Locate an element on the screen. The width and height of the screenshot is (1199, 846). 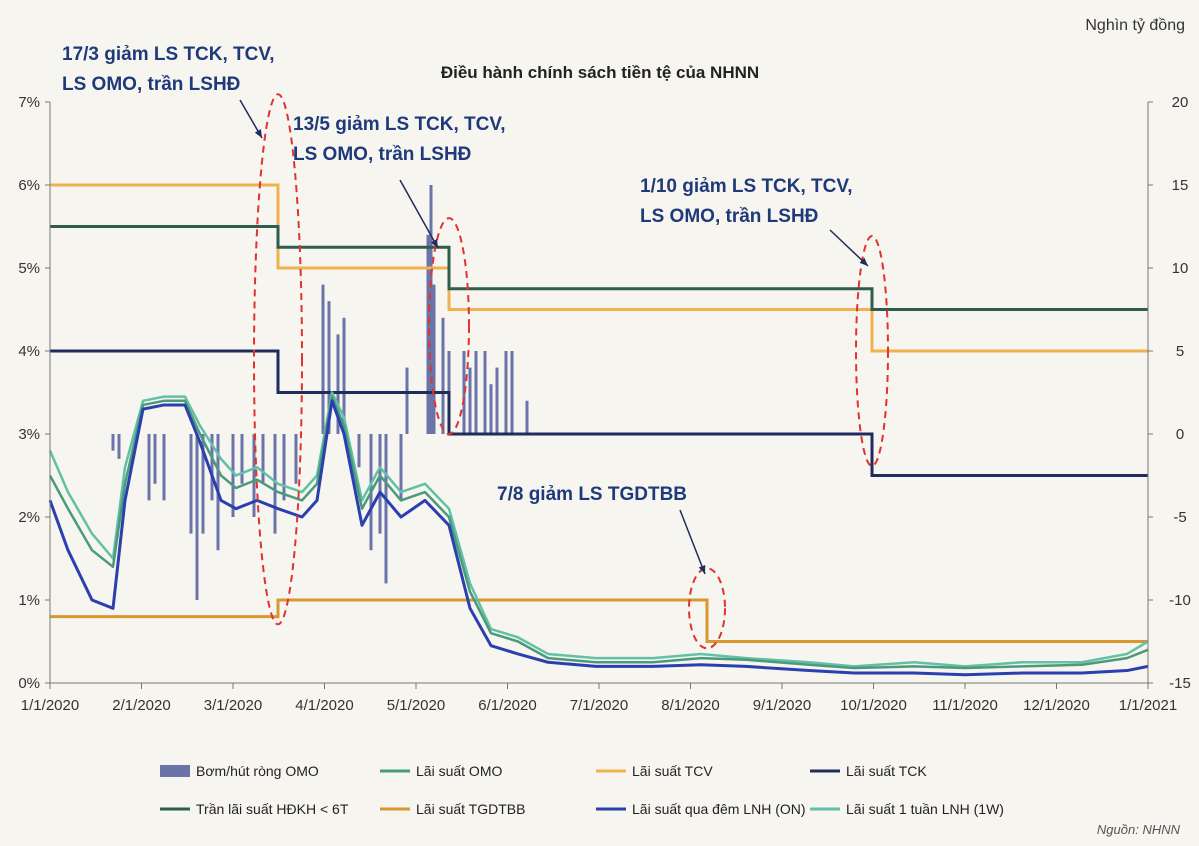
y-right-tick-label: 5 is located at coordinates (1180, 351).